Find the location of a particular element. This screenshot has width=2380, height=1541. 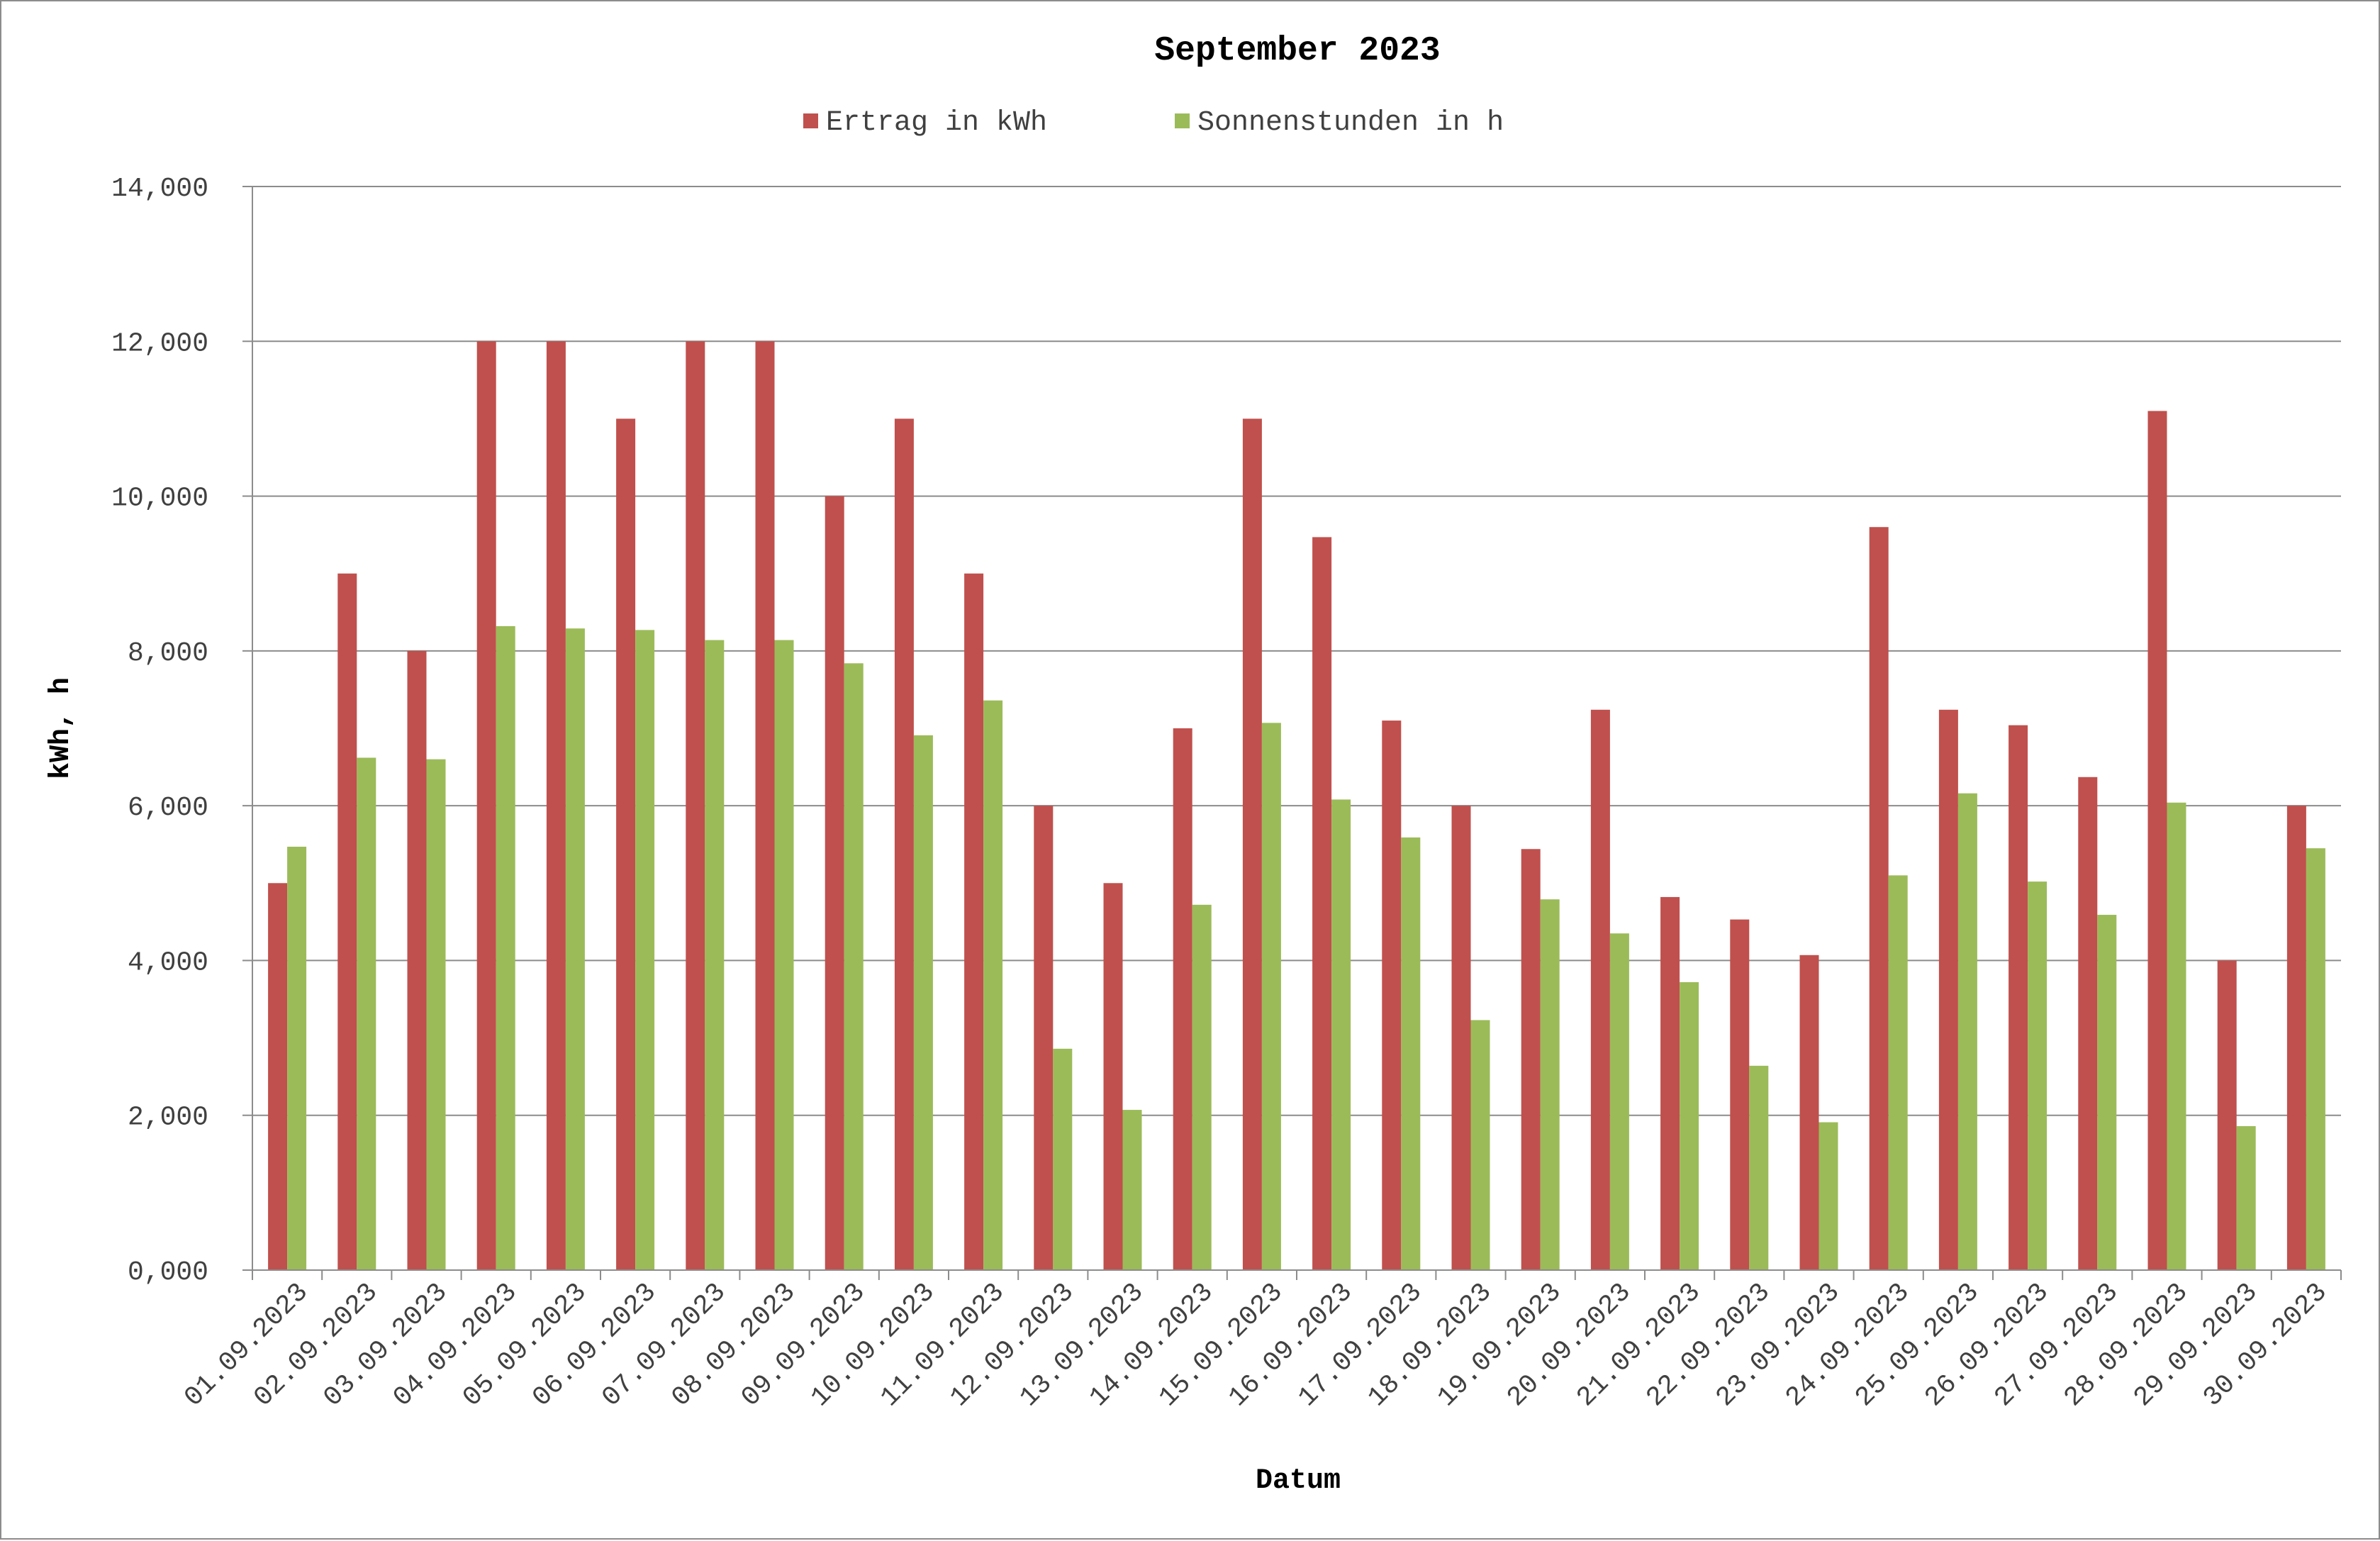

y-tick-label: 4,000 is located at coordinates (168, 962).